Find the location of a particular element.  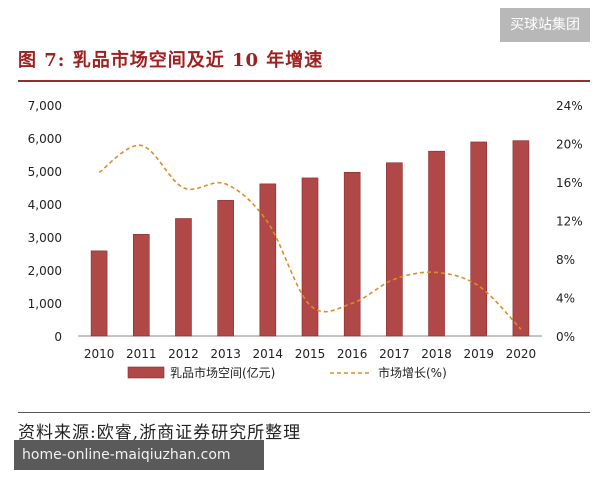

x-tick-label: 2011 is located at coordinates (141, 354).